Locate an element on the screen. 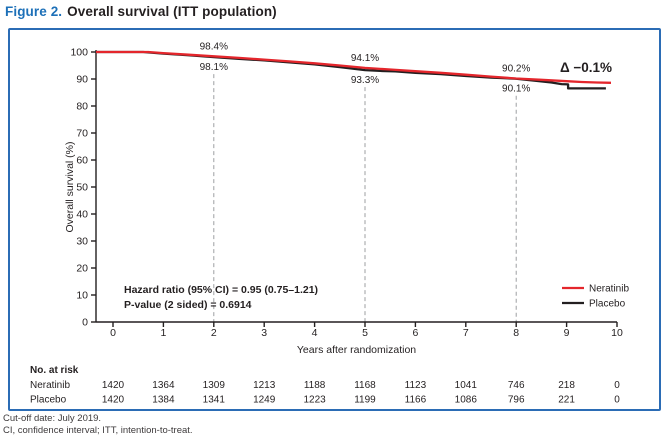  at-risk-value: 1168 is located at coordinates (365, 385).